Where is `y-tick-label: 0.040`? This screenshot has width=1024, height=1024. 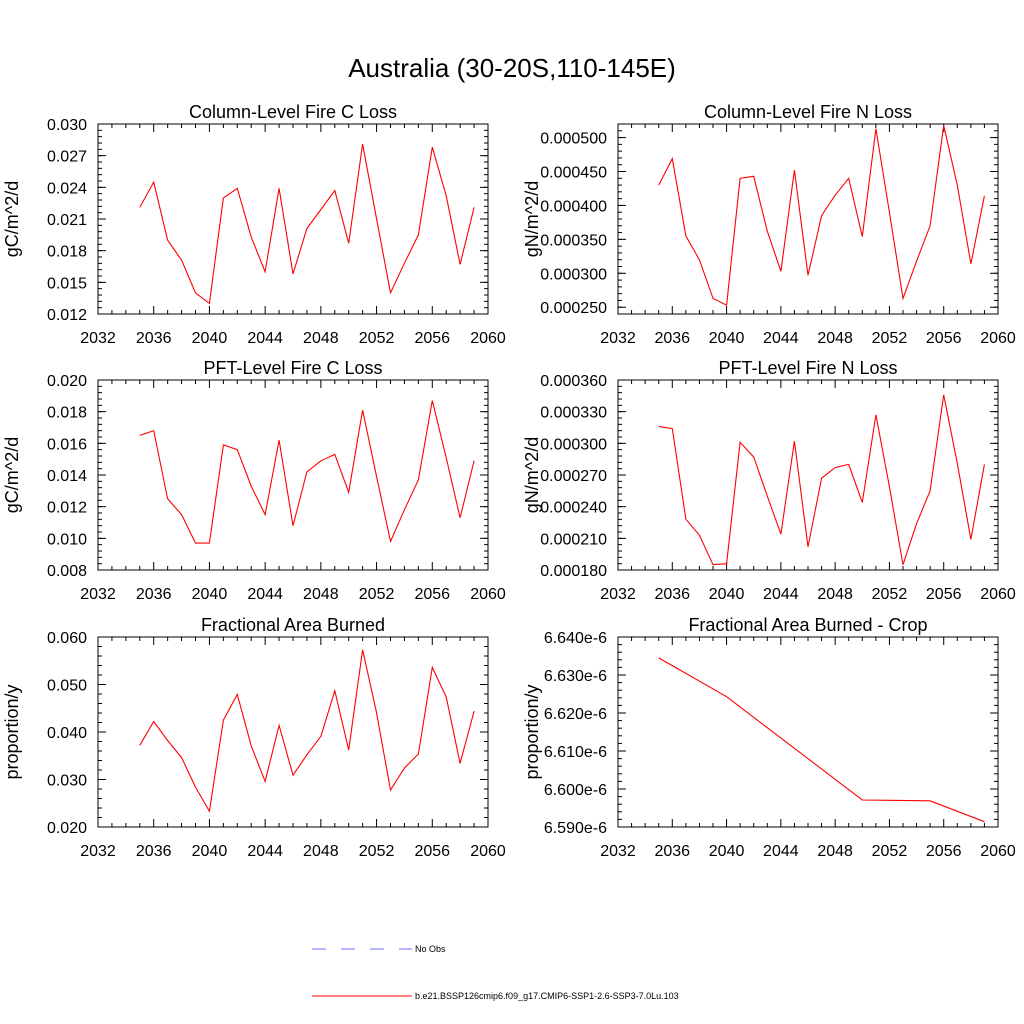 y-tick-label: 0.040 is located at coordinates (67, 733).